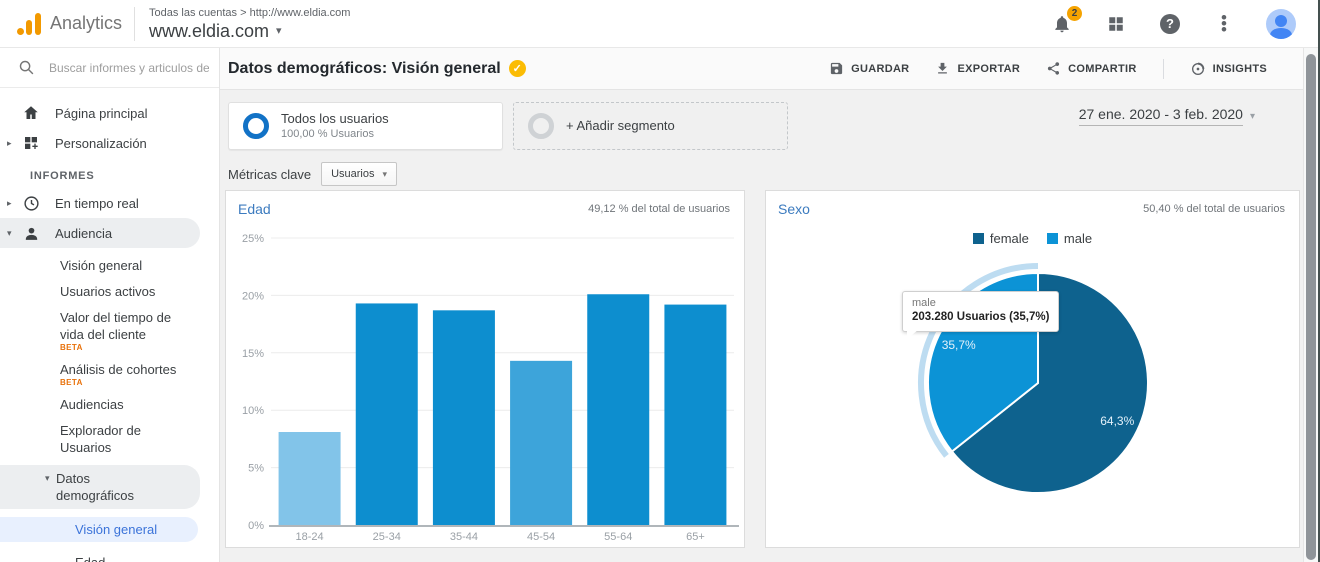 The width and height of the screenshot is (1320, 562). What do you see at coordinates (31, 113) in the screenshot?
I see `home-icon` at bounding box center [31, 113].